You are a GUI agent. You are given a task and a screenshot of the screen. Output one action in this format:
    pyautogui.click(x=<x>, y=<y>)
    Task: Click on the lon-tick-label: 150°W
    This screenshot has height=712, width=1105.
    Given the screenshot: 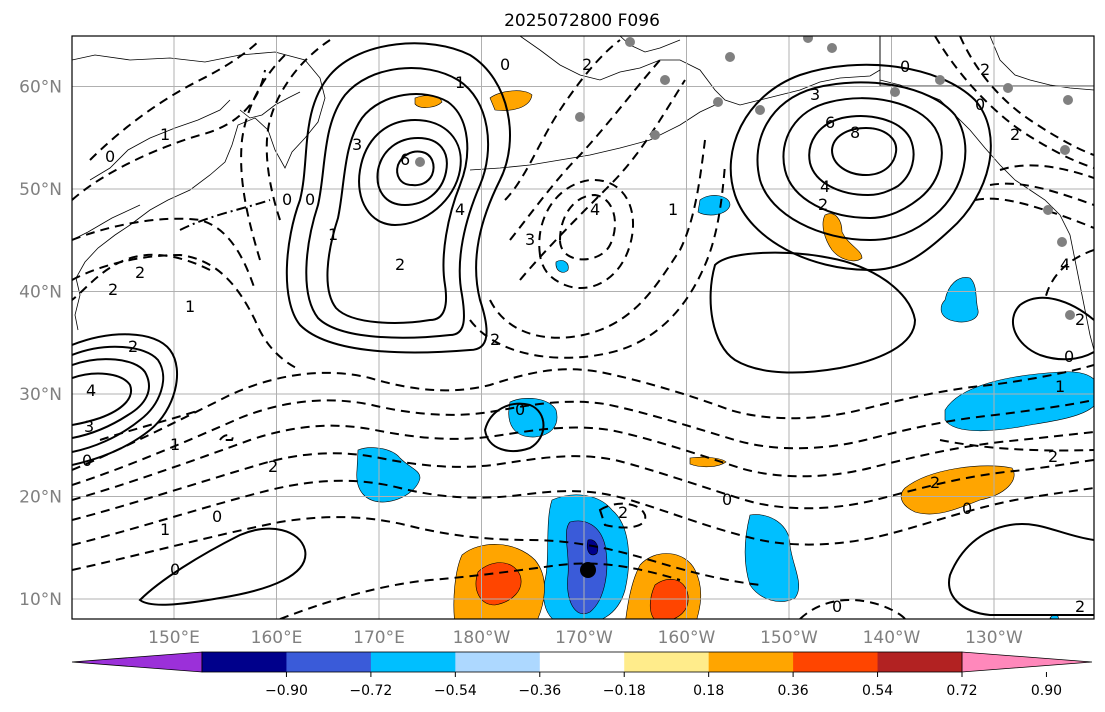 What is the action you would take?
    pyautogui.click(x=789, y=638)
    